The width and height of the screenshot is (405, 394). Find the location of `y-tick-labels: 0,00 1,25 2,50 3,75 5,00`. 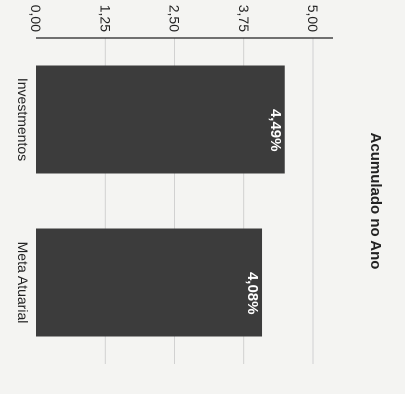

y-tick-labels: 0,00 1,25 2,50 3,75 5,00 is located at coordinates (174, 18).